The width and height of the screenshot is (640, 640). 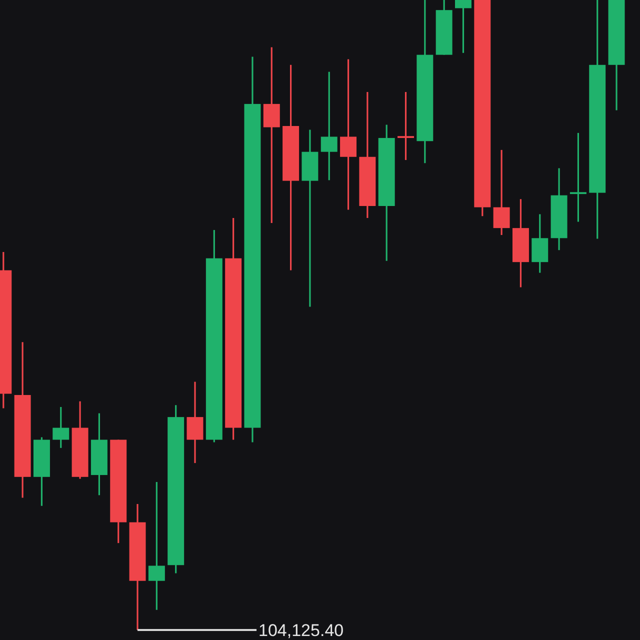 I want to click on annotation: 104,125.40, so click(x=301, y=630).